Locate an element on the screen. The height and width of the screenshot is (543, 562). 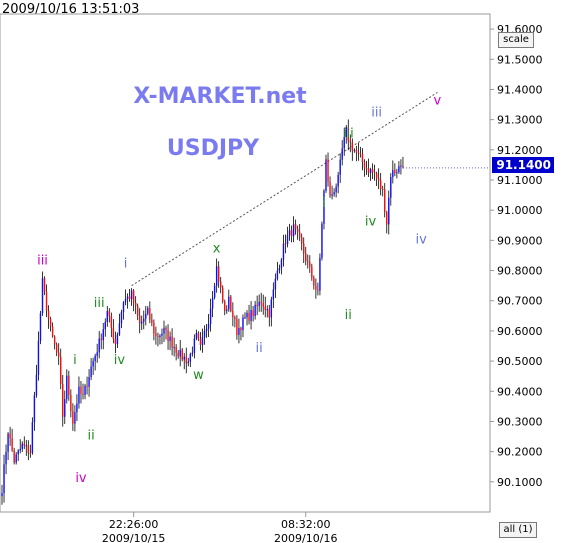
y-tick-label: 91.2000 is located at coordinates (520, 150).